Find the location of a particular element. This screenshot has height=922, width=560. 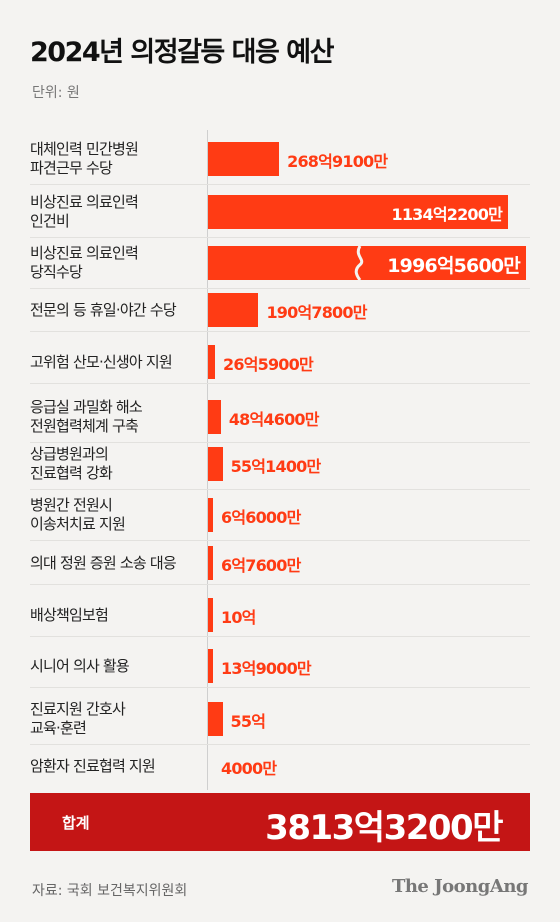

bar-row: 응급실 과밀화 해소 전원협력체계 구축 48억4600만 is located at coordinates (280, 419).